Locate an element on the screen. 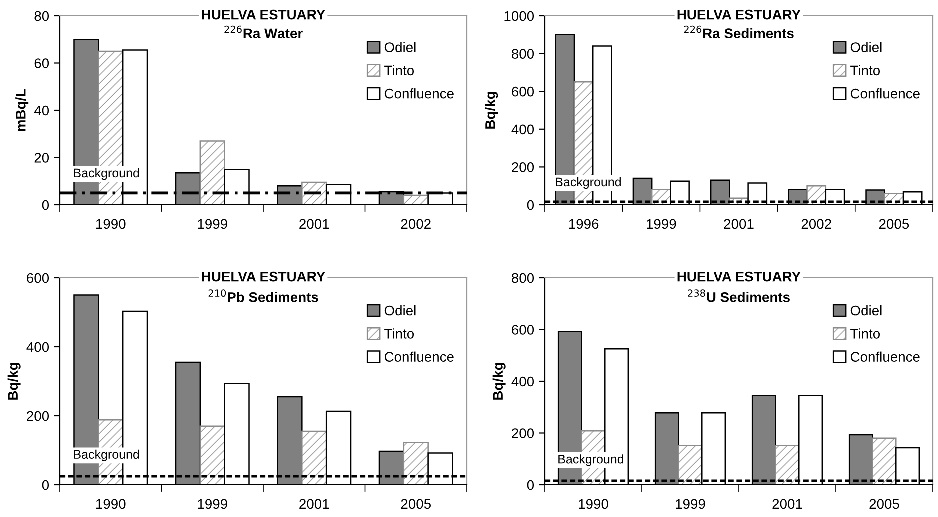  text: $^{238}$U Sediments is located at coordinates (739, 296).